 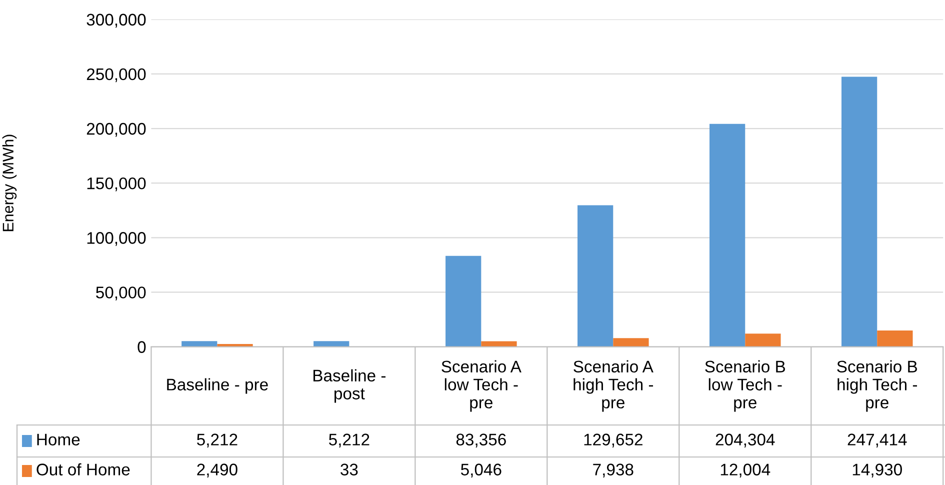 What do you see at coordinates (481, 441) in the screenshot?
I see `data-label: 83,356` at bounding box center [481, 441].